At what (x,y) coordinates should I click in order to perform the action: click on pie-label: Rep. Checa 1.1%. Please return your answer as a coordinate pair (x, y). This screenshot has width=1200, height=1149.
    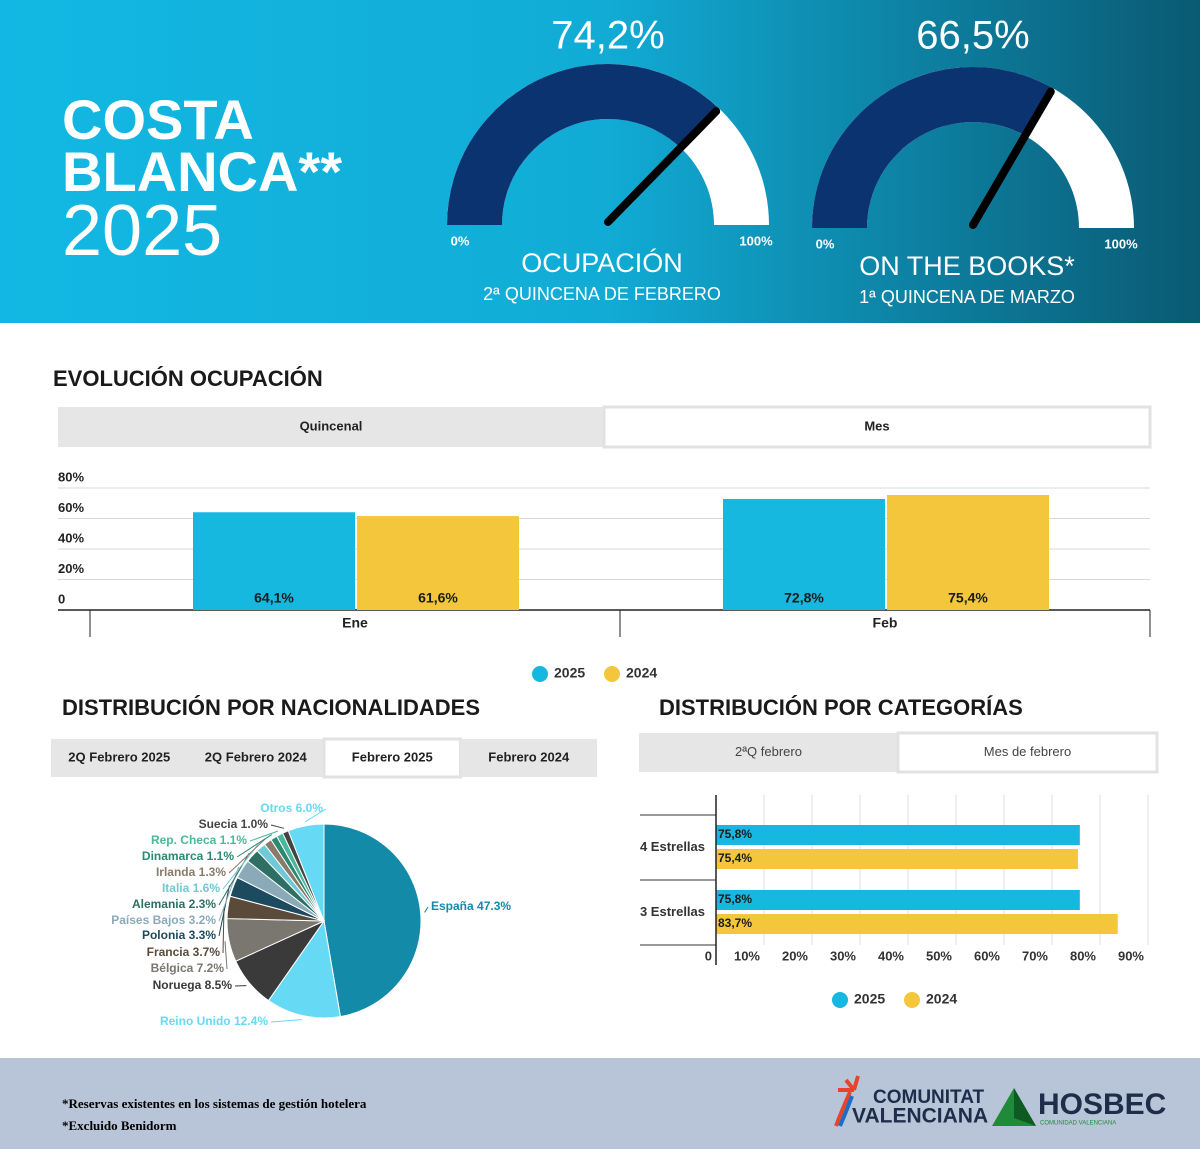
    Looking at the image, I should click on (199, 840).